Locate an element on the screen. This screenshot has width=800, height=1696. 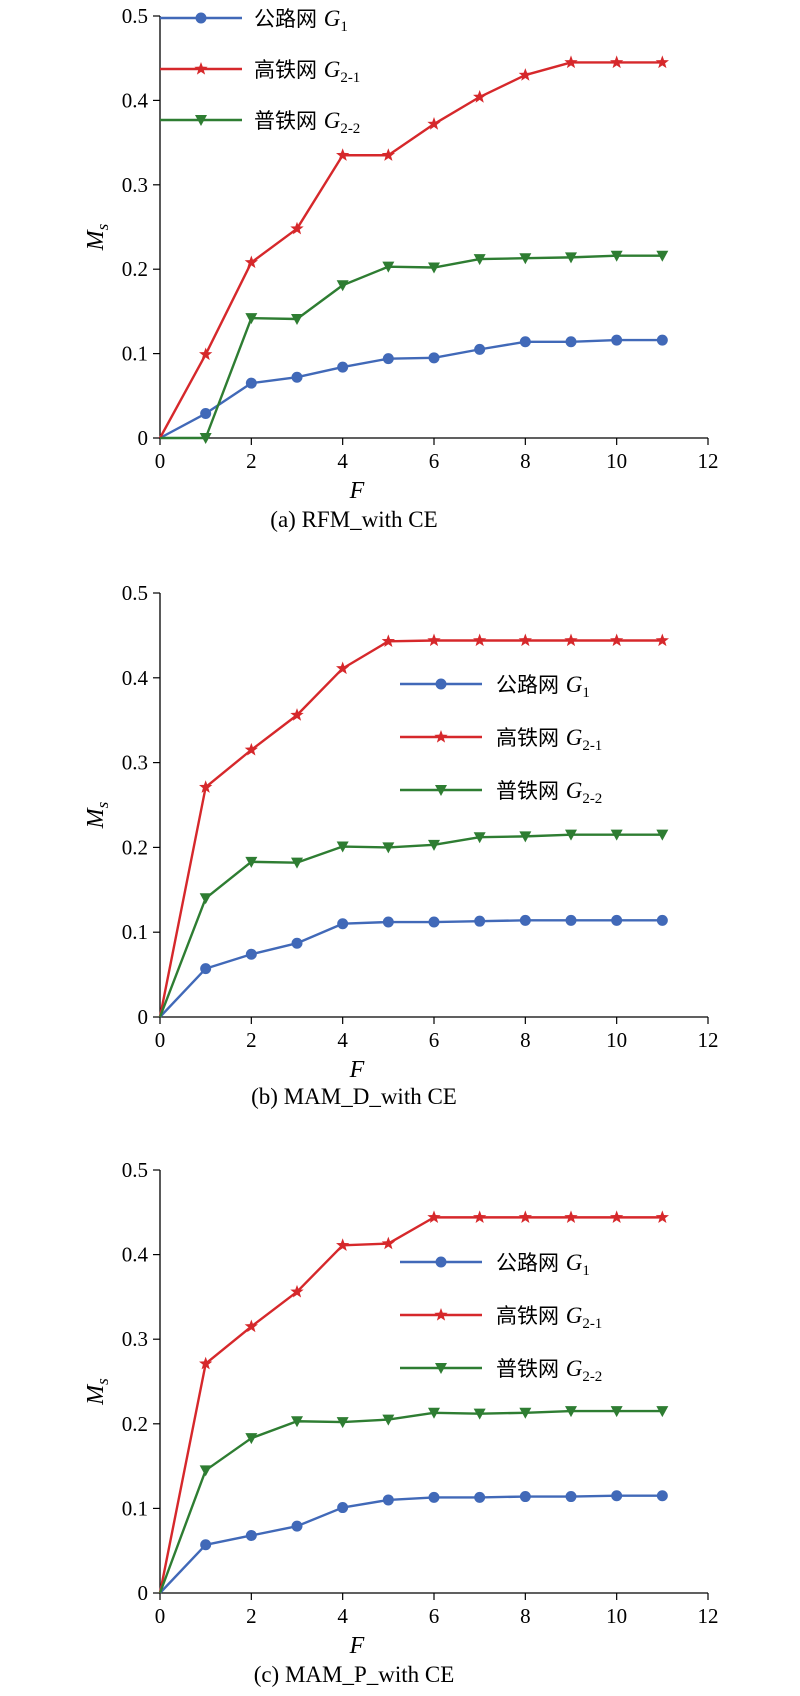
series-公路网 is located at coordinates (413, 1542).